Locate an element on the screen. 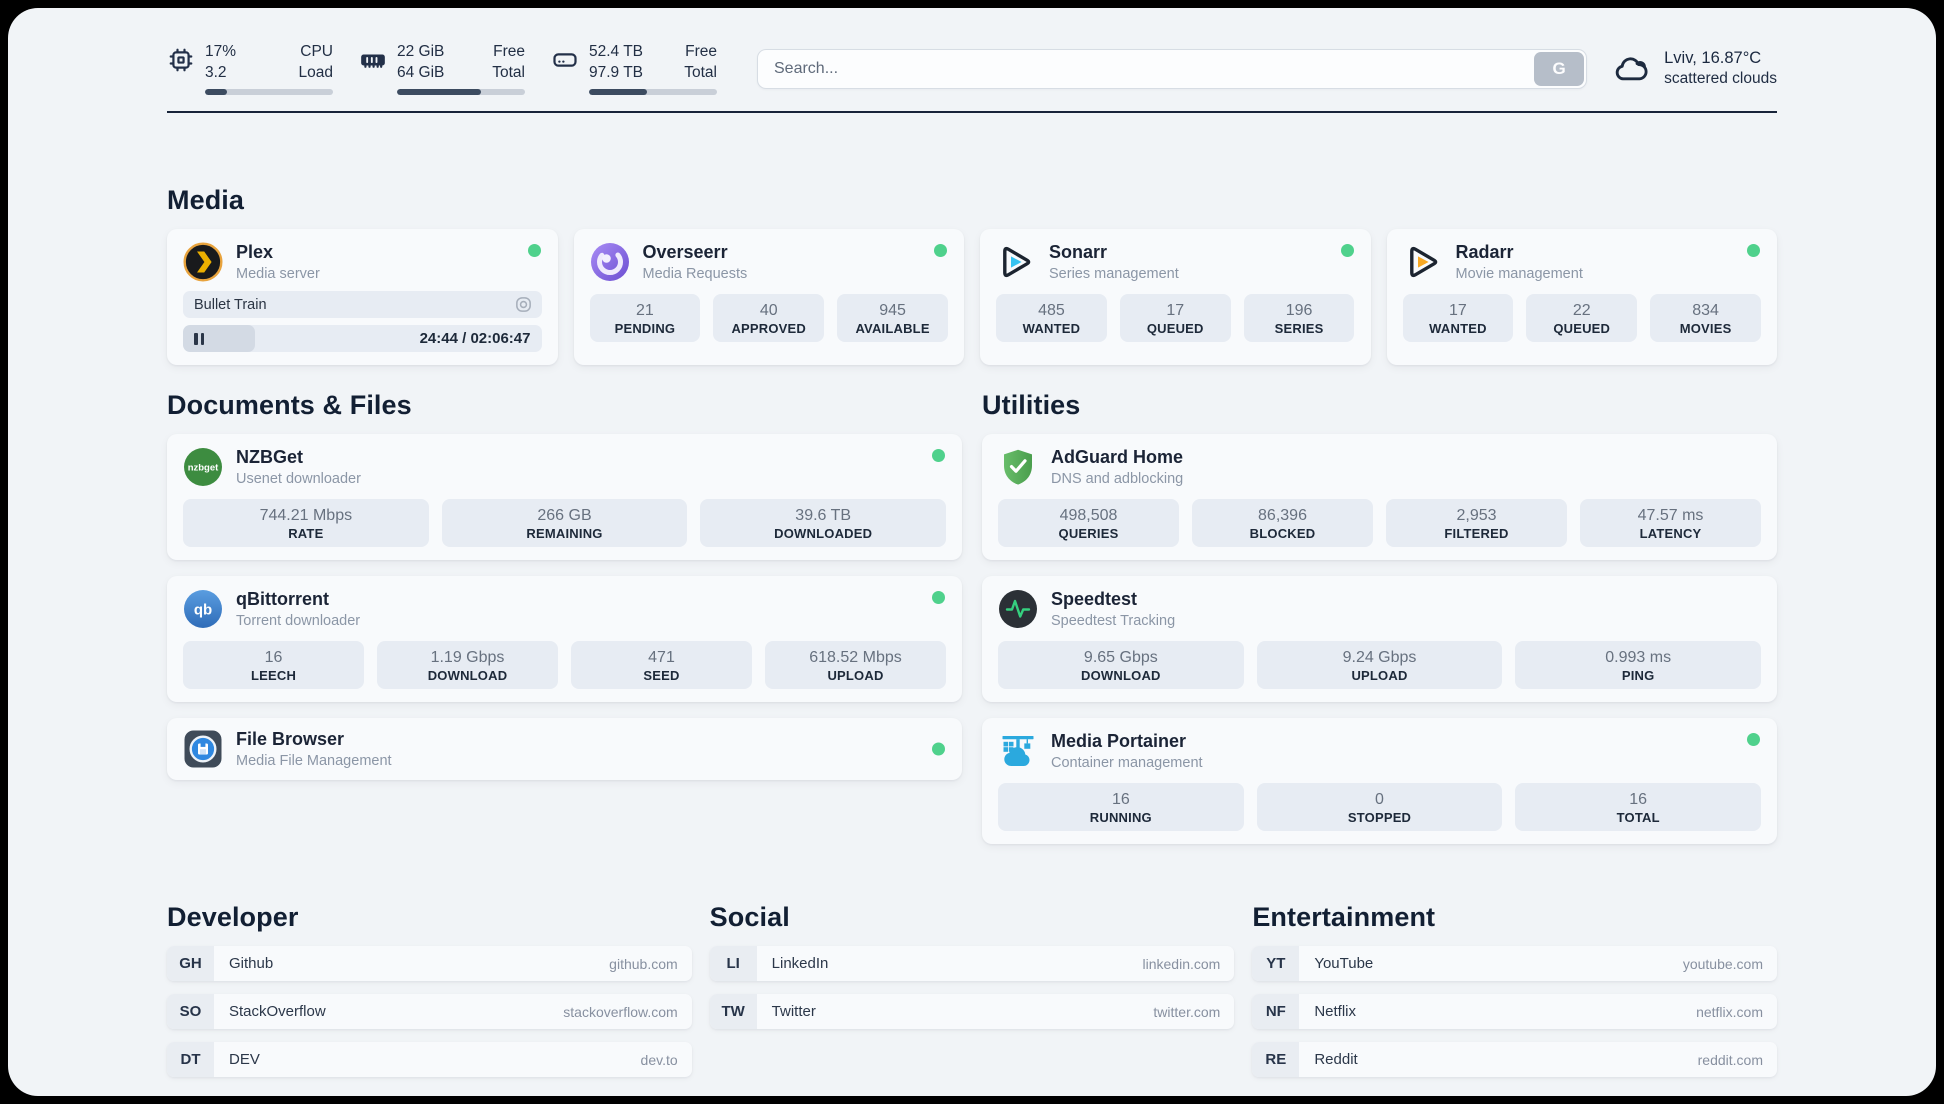 The image size is (1944, 1104). bookmark-name: LinkedIn is located at coordinates (800, 964).